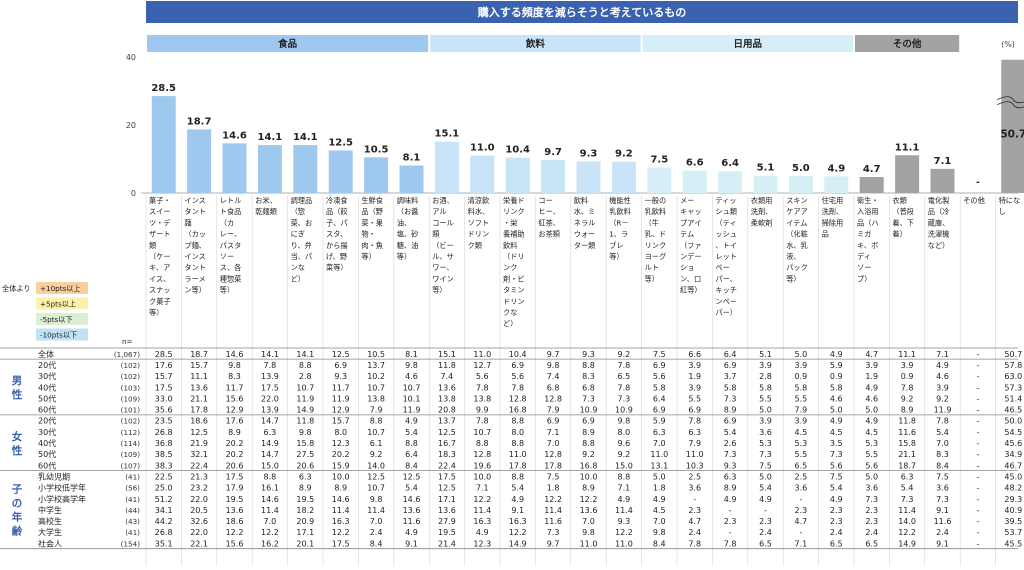  Describe the element at coordinates (725, 222) in the screenshot. I see `category-label-line: （ティ` at that location.